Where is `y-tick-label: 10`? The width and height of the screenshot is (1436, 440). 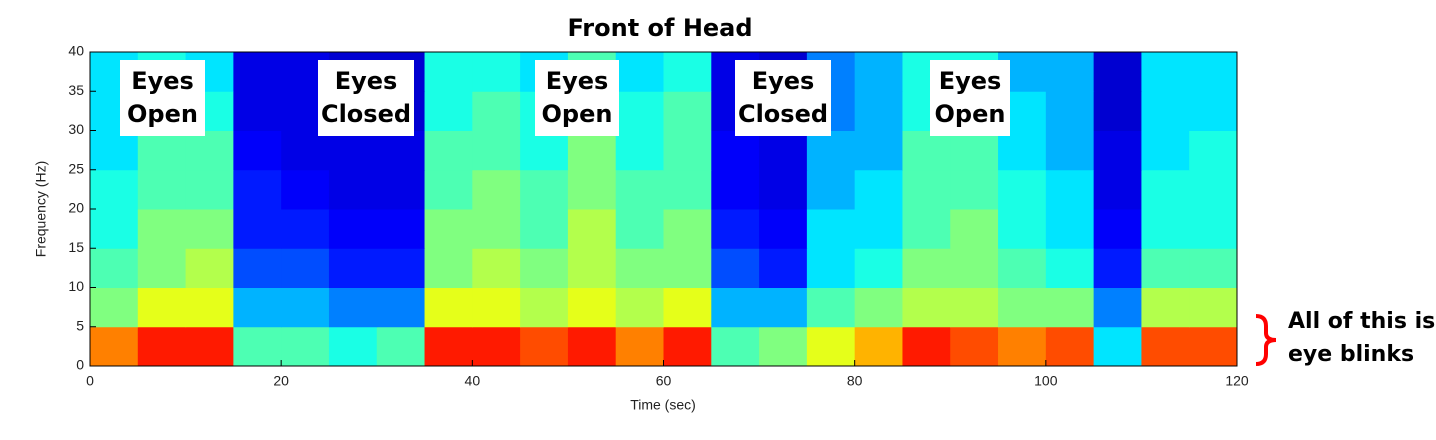 y-tick-label: 10 is located at coordinates (76, 286).